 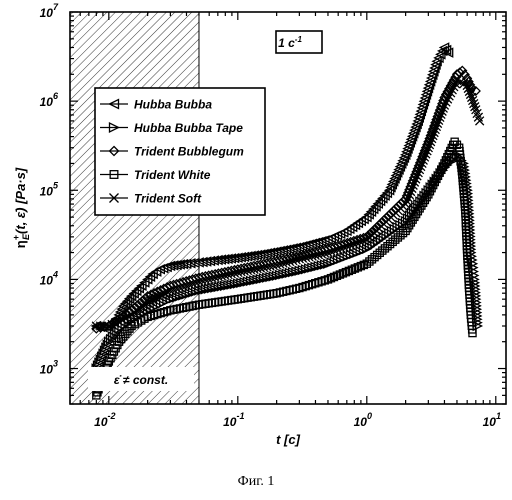 I want to click on x-tick-label: 10⁰, so click(x=363, y=420).